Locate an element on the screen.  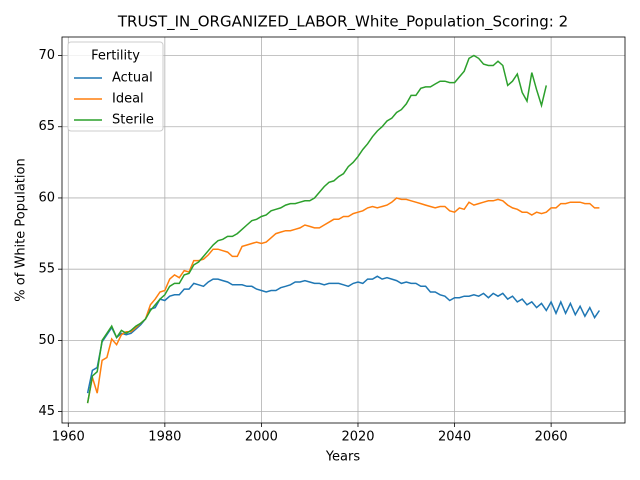
y-tick-label: 50 is located at coordinates (46, 340).